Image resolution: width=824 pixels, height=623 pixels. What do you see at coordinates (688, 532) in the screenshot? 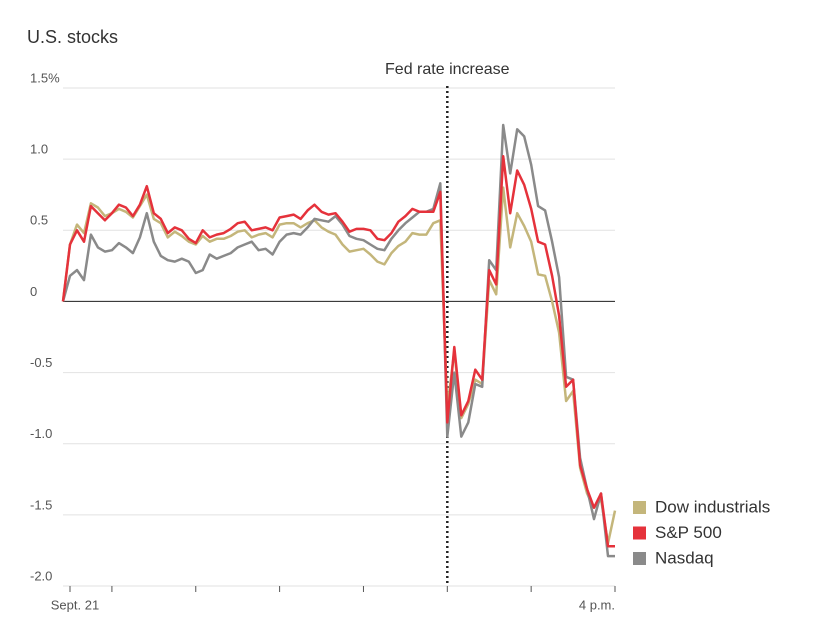
I see `legend-label: S&P 500` at bounding box center [688, 532].